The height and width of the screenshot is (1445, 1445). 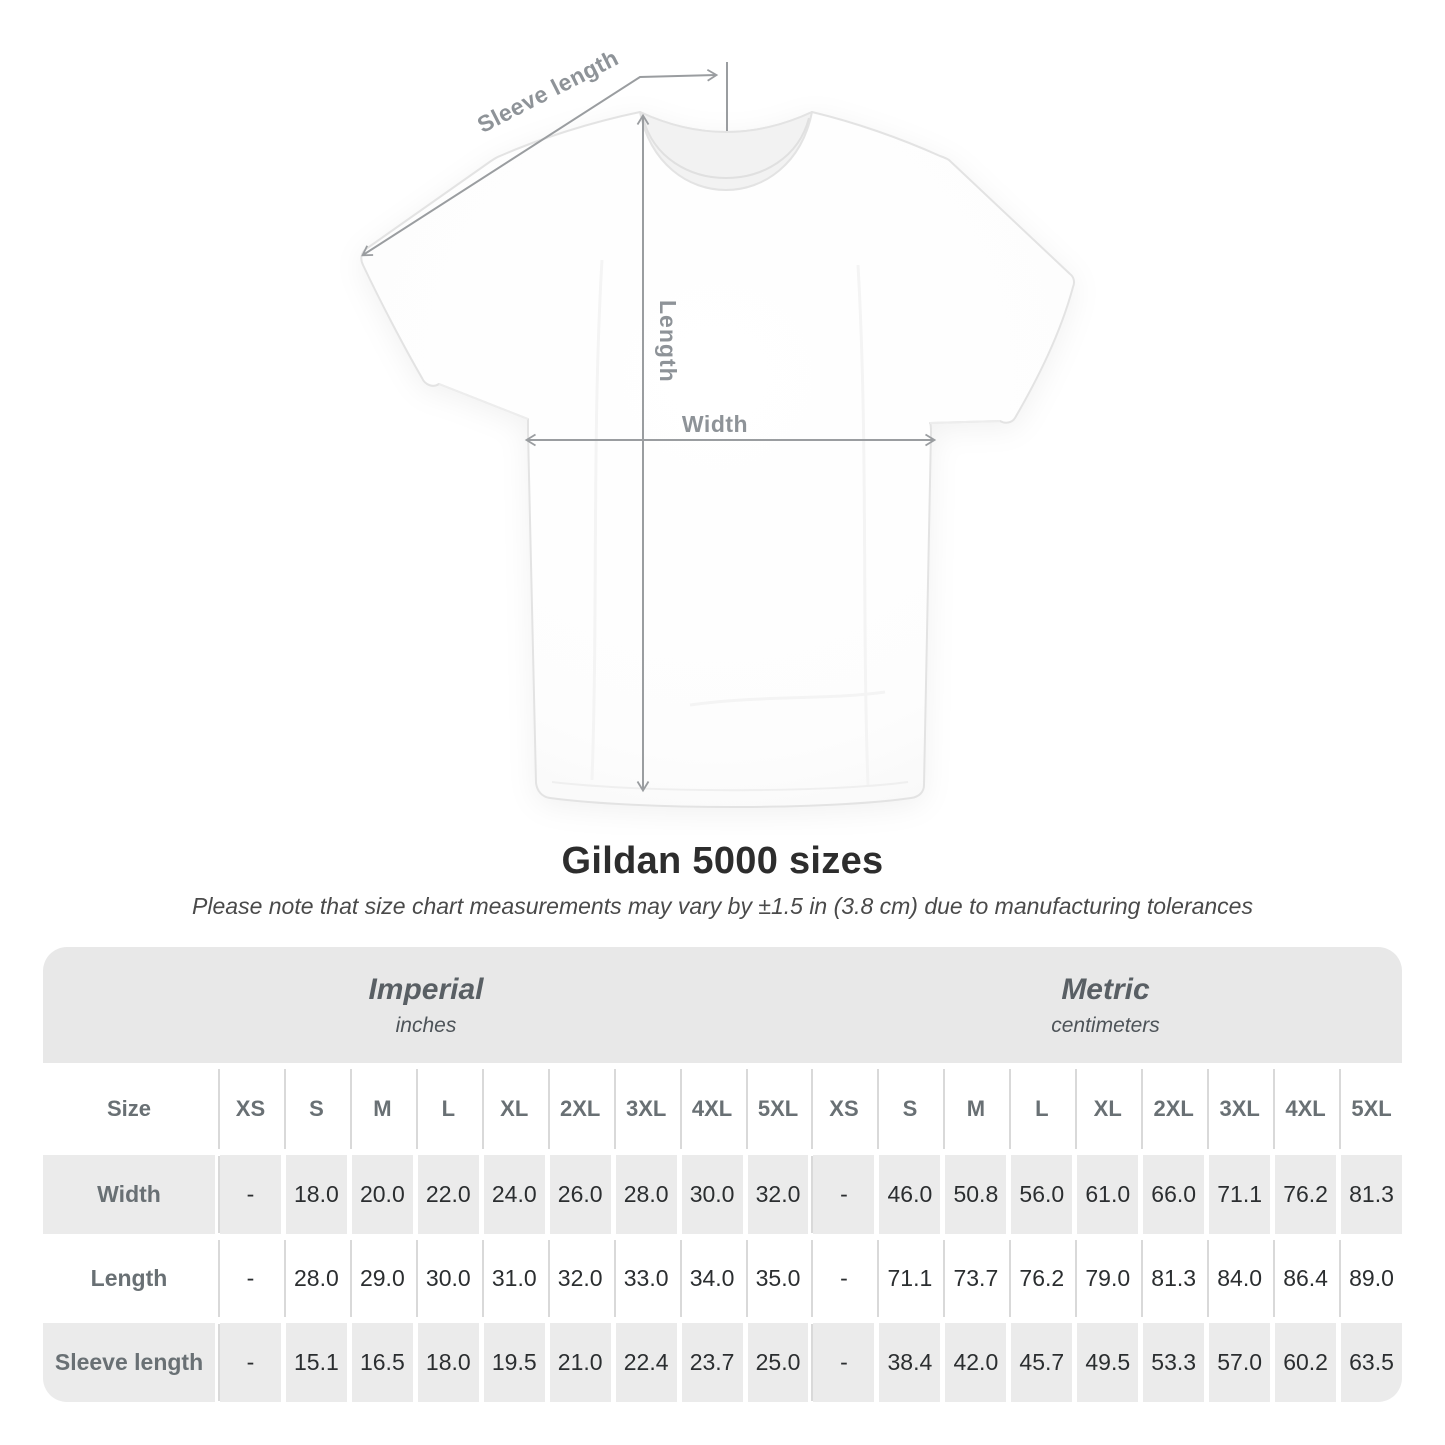 What do you see at coordinates (1240, 1278) in the screenshot?
I see `size-value-cell: 84.0` at bounding box center [1240, 1278].